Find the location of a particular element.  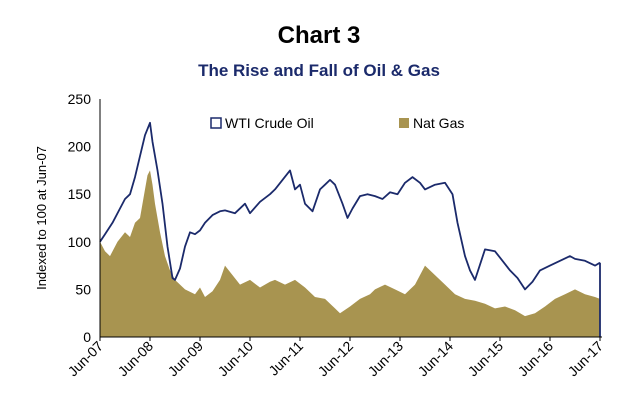

y-tick-label: 0 is located at coordinates (87, 337).